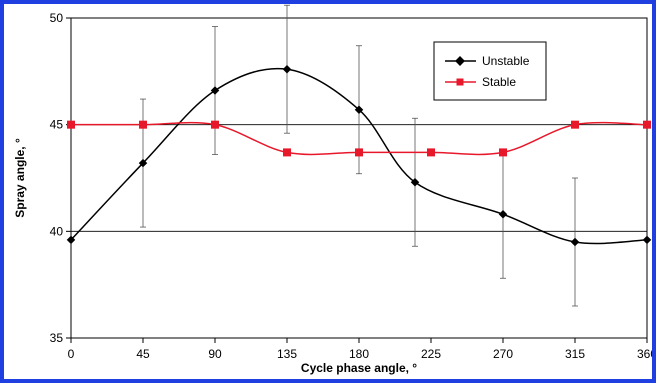 The width and height of the screenshot is (656, 383). Describe the element at coordinates (57, 338) in the screenshot. I see `y-tick-label-35: 35` at that location.